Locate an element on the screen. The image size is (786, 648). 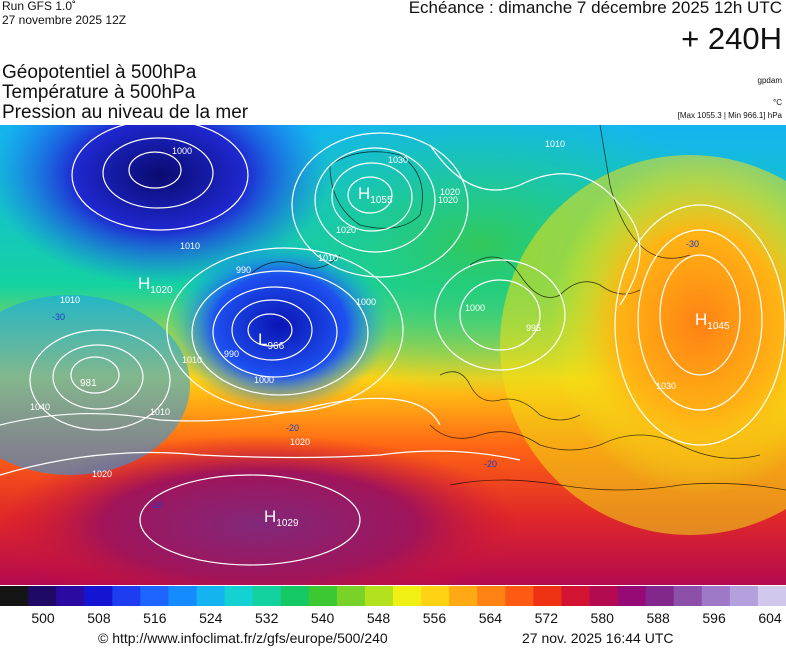
forecast-horizon: + 240H is located at coordinates (731, 38).